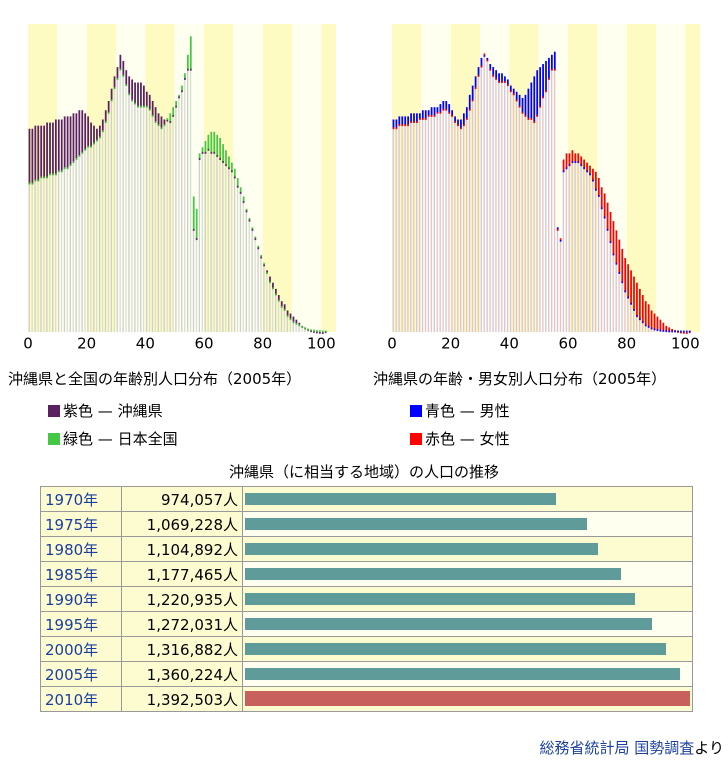  Describe the element at coordinates (182, 574) in the screenshot. I see `population-value: 1,177,465人` at that location.